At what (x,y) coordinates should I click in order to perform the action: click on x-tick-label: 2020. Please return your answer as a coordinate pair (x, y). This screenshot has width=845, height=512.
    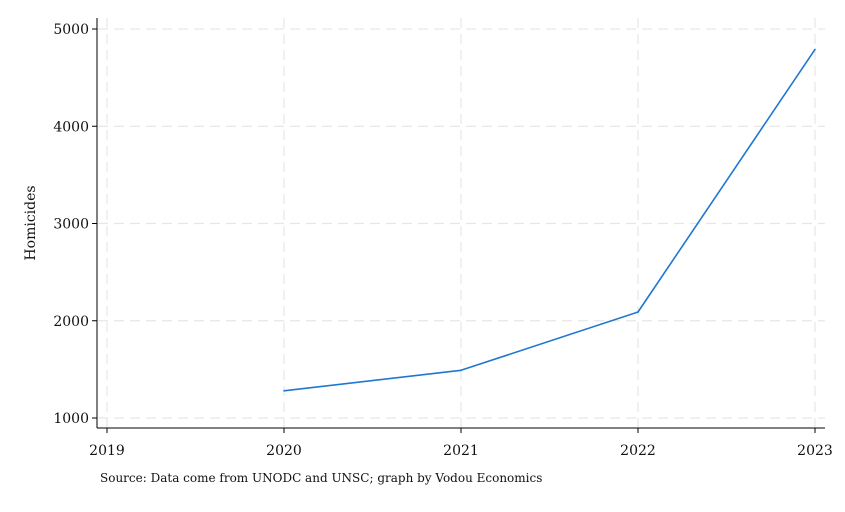
    Looking at the image, I should click on (284, 451).